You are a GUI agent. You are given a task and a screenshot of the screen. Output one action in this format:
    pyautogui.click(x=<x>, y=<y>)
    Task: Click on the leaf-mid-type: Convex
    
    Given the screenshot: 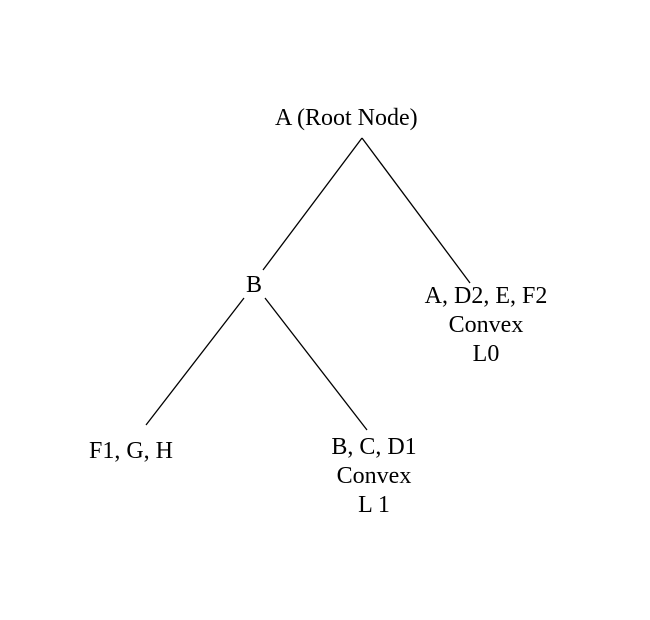 What is the action you would take?
    pyautogui.click(x=374, y=476)
    